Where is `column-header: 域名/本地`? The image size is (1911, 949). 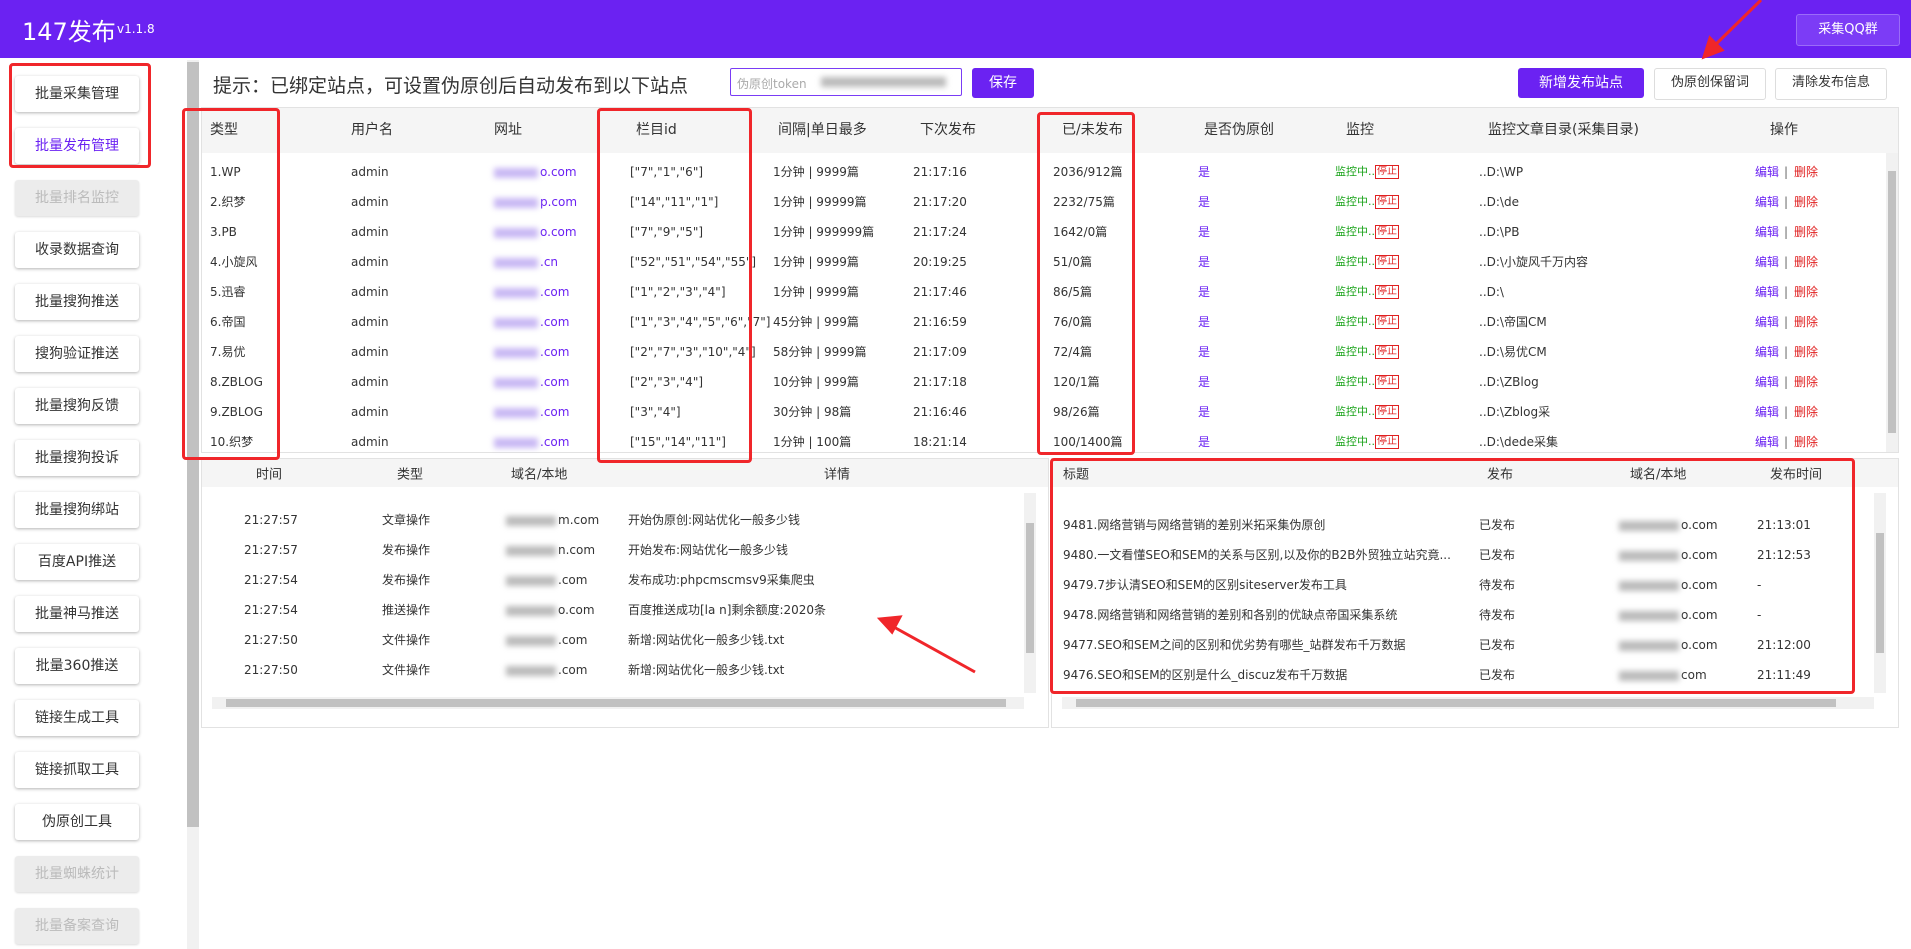 column-header: 域名/本地 is located at coordinates (539, 475).